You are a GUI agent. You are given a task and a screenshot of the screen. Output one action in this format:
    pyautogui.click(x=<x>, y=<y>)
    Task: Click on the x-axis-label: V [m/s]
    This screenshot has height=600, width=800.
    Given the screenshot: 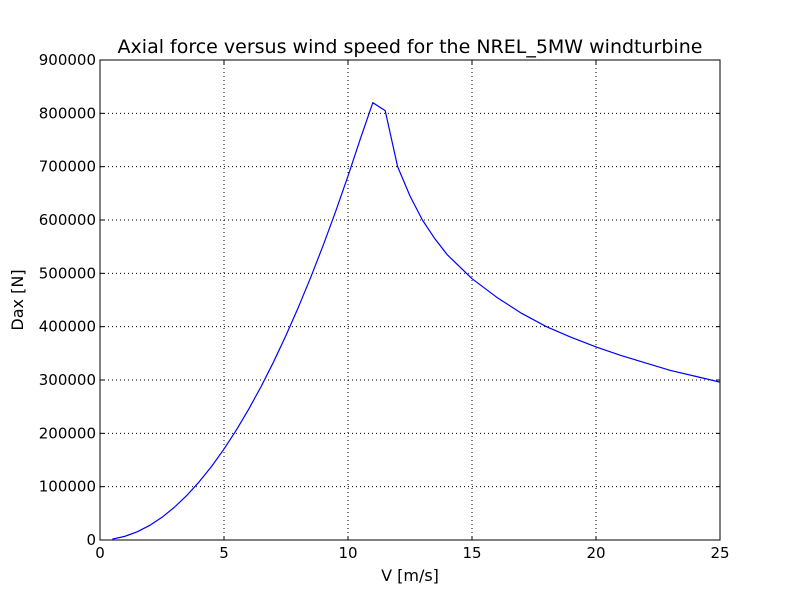 What is the action you would take?
    pyautogui.click(x=410, y=575)
    